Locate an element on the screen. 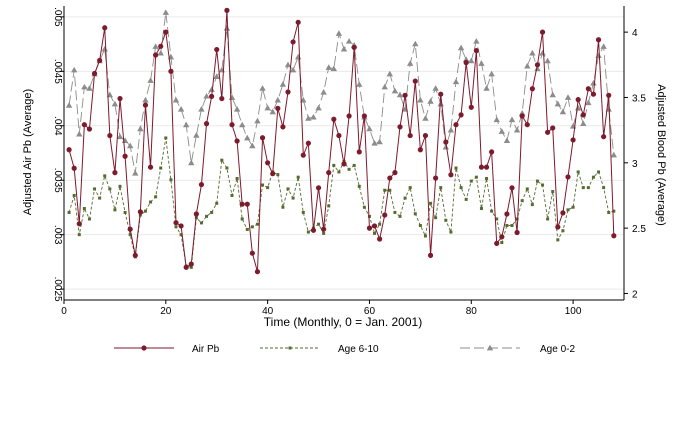  x-tick-label: 60 is located at coordinates (370, 311).